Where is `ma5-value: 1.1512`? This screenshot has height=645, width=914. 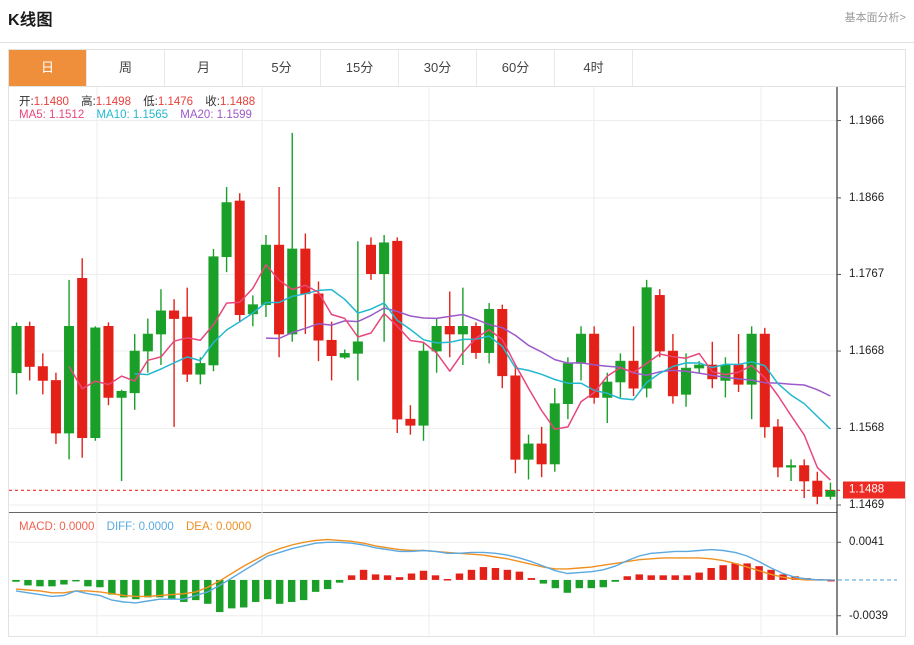
ma5-value: 1.1512 is located at coordinates (67, 115).